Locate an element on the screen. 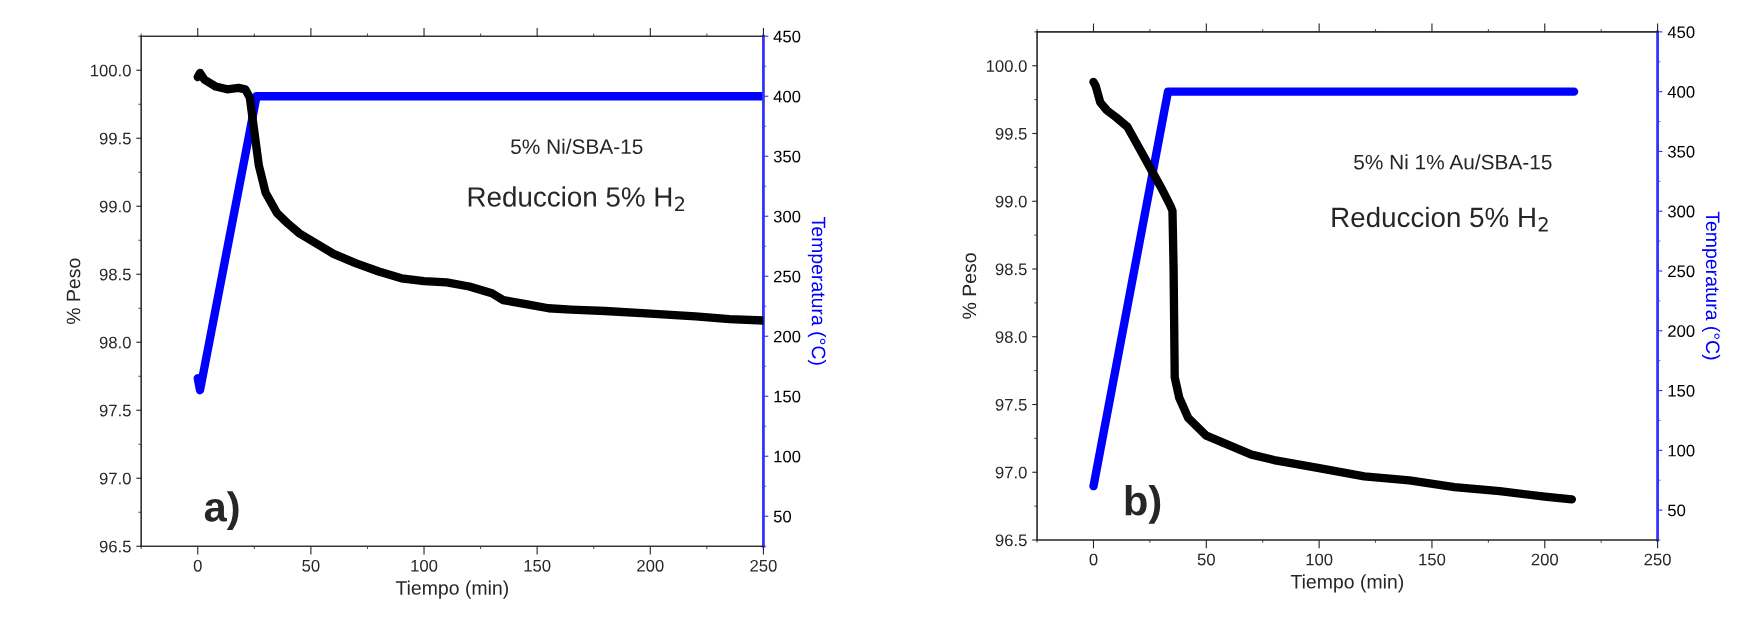 The image size is (1743, 625). annotation: 5% Ni 1% Au/SBA-15 is located at coordinates (1453, 162).